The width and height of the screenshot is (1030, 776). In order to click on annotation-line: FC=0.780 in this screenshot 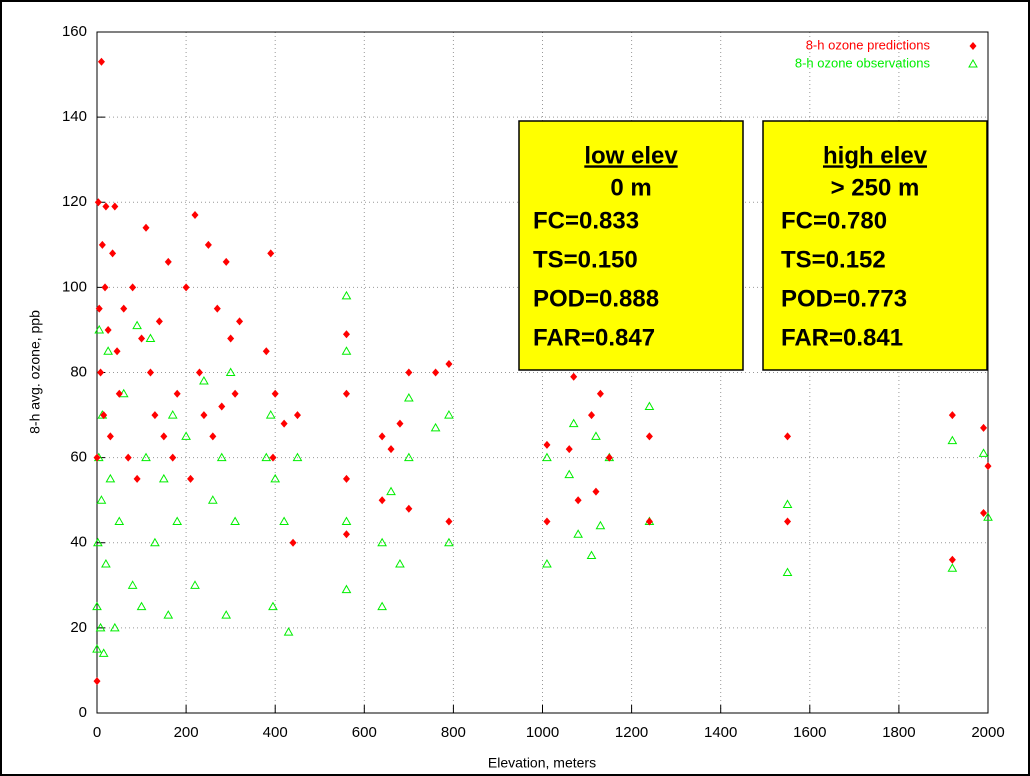, I will do `click(834, 220)`.